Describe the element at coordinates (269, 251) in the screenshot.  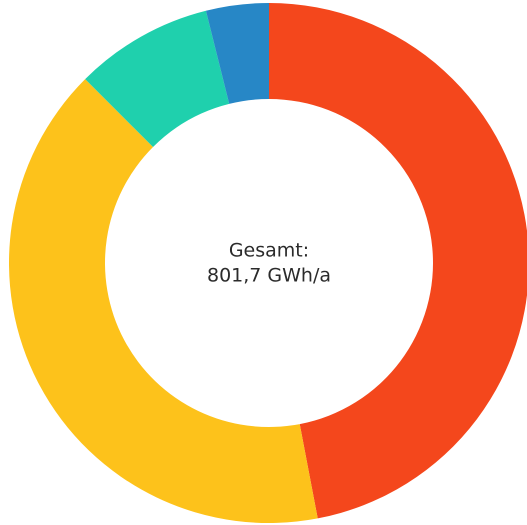
I see `center-label: Gesamt:` at that location.